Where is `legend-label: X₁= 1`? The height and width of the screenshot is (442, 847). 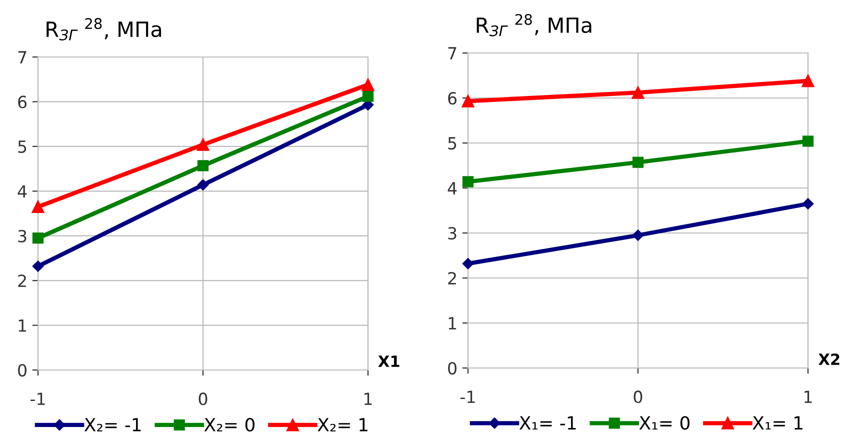 legend-label: X₁= 1 is located at coordinates (777, 423).